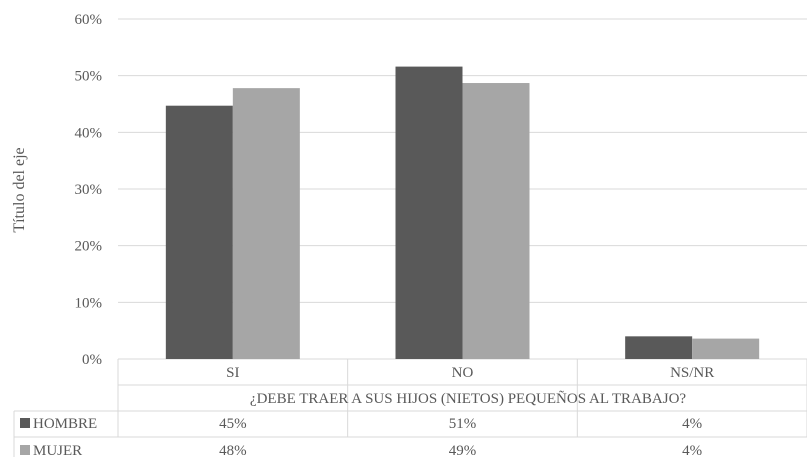 Image resolution: width=807 pixels, height=460 pixels. What do you see at coordinates (726, 348) in the screenshot?
I see `bar-mujer-ns-nr` at bounding box center [726, 348].